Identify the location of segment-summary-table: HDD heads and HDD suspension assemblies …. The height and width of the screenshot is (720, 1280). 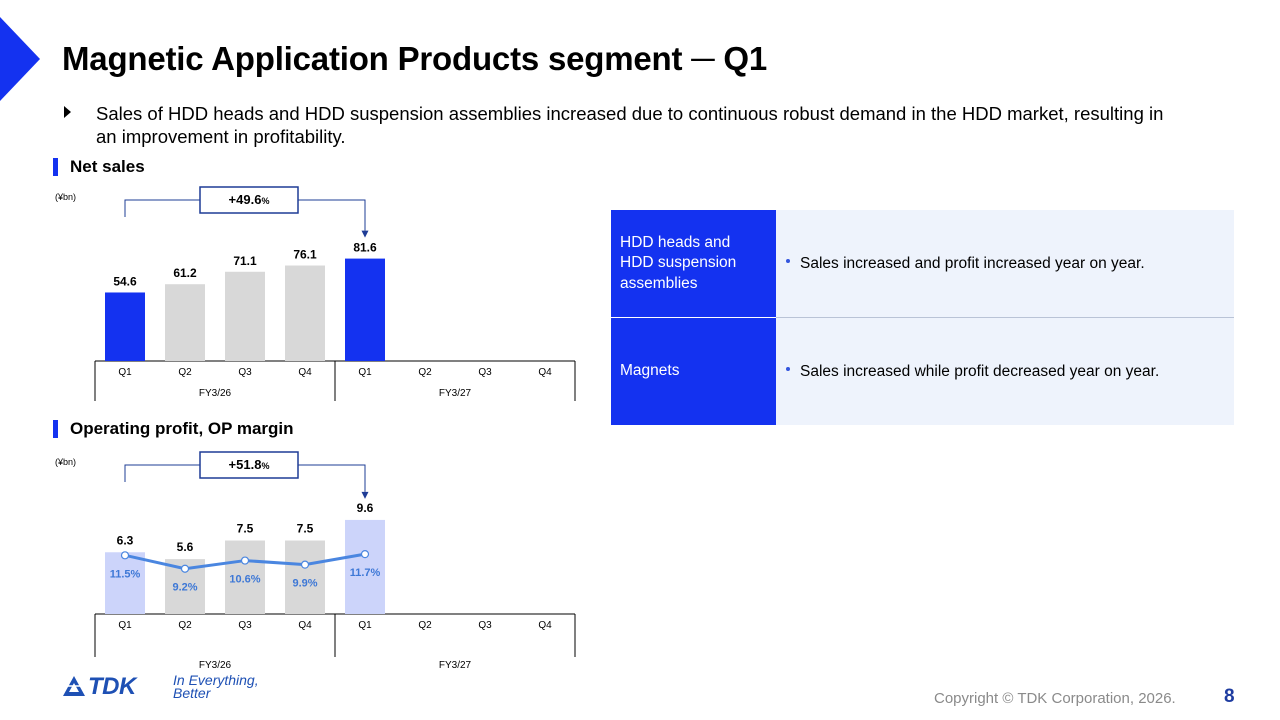
(922, 317).